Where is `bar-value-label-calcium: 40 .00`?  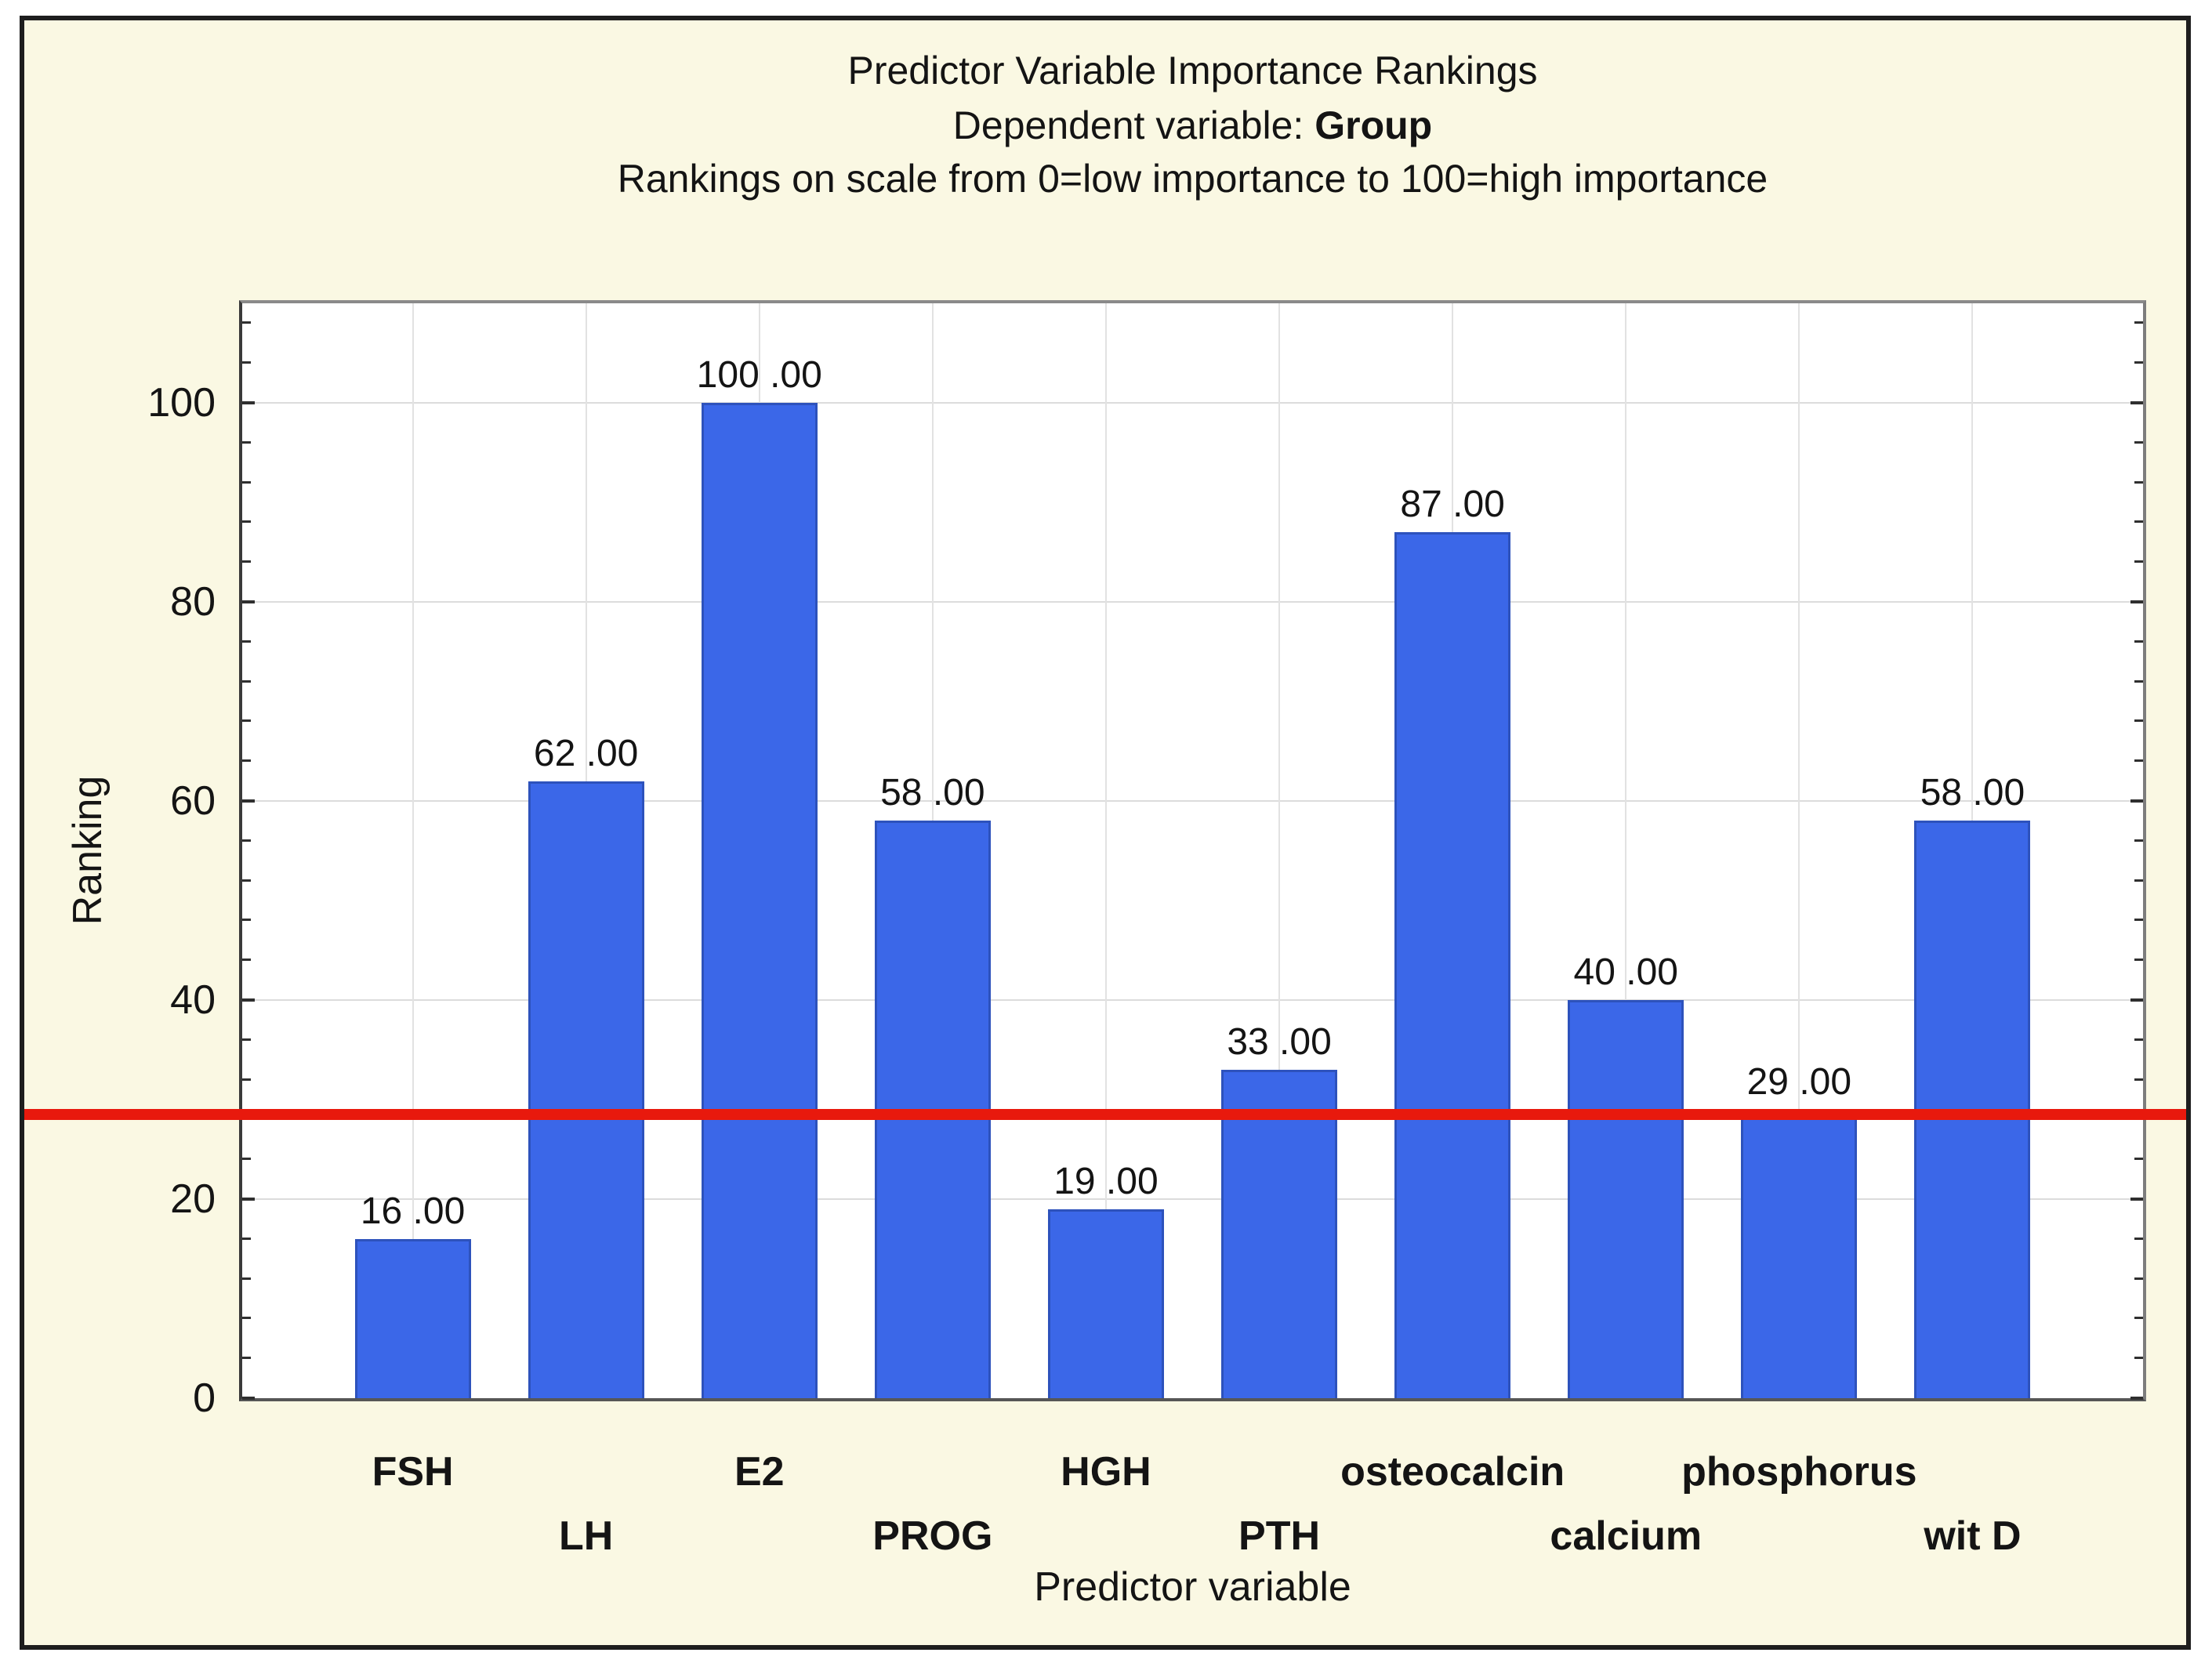
bar-value-label-calcium: 40 .00 is located at coordinates (1625, 972).